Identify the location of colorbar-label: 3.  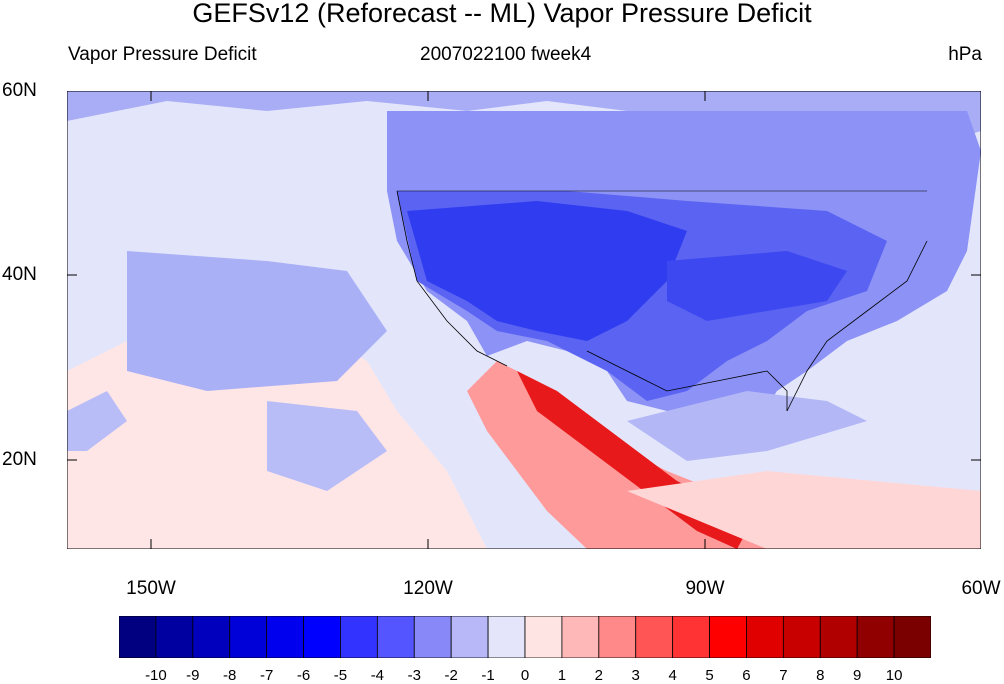
(635, 675).